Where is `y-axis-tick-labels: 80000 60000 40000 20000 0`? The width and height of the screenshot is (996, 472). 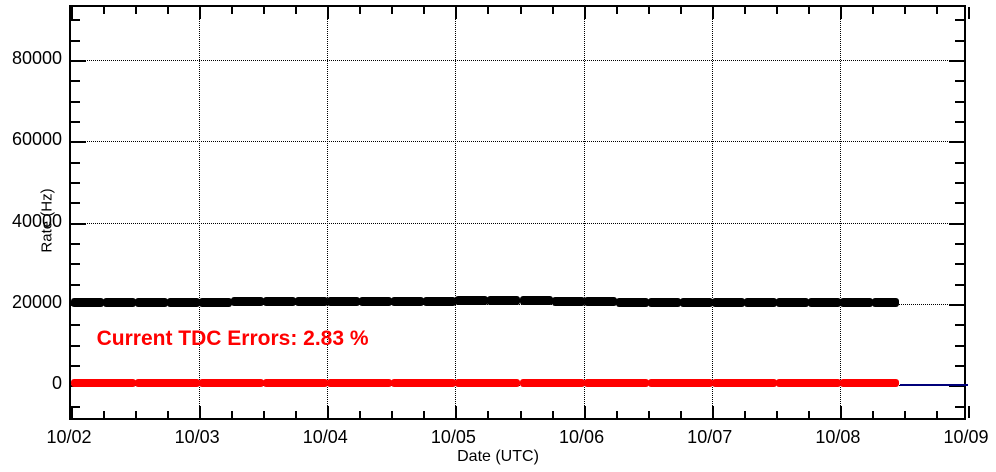
y-axis-tick-labels: 80000 60000 40000 20000 0 is located at coordinates (31, 236).